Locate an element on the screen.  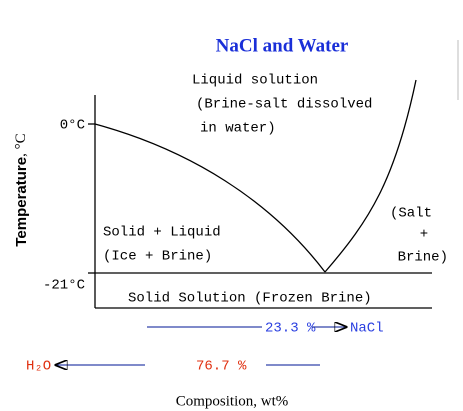
y-axis-label: Temperature, °C is located at coordinates (21, 189).